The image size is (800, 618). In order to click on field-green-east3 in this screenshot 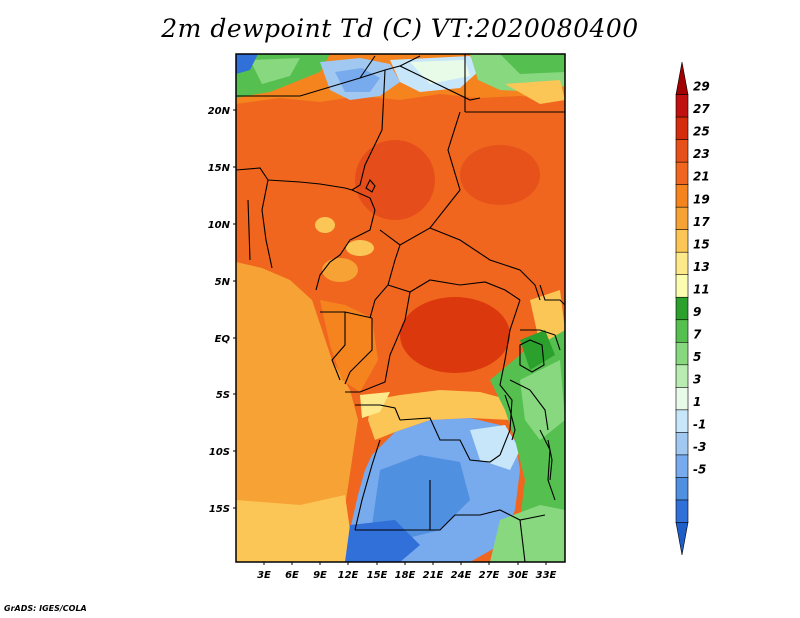, I will do `click(537, 350)`.